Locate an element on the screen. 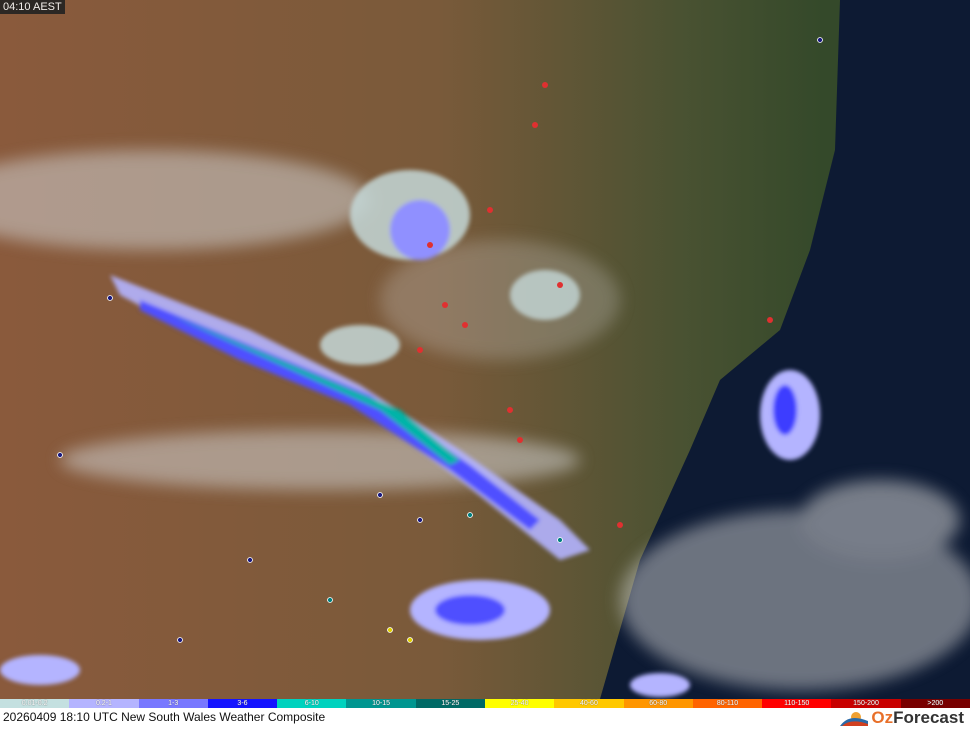 Image resolution: width=970 pixels, height=729 pixels. legend-item: 40-60 is located at coordinates (589, 703).